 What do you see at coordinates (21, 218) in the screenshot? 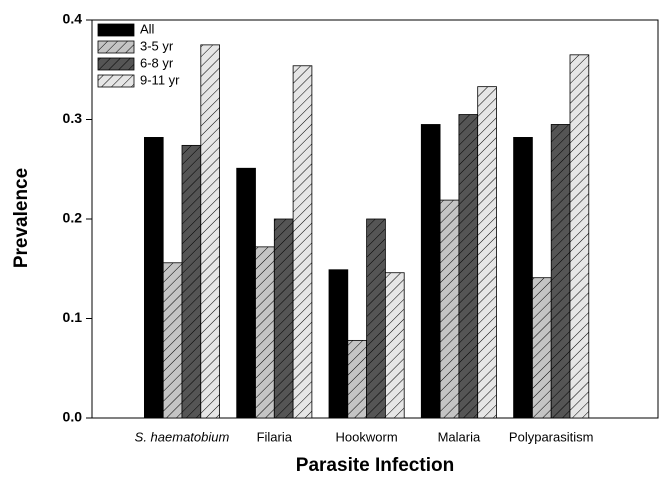
I see `y-axis-title: Prevalence` at bounding box center [21, 218].